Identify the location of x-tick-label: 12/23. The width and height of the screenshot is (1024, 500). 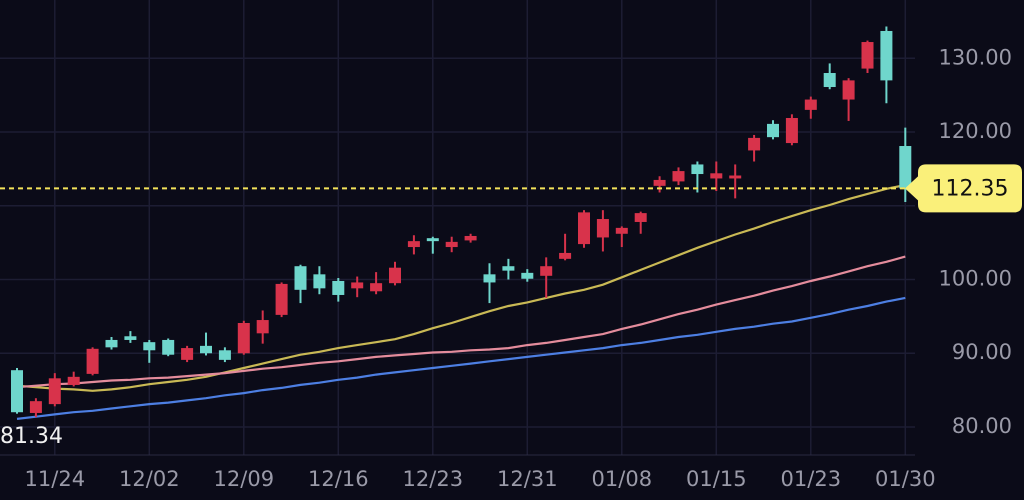
(433, 479).